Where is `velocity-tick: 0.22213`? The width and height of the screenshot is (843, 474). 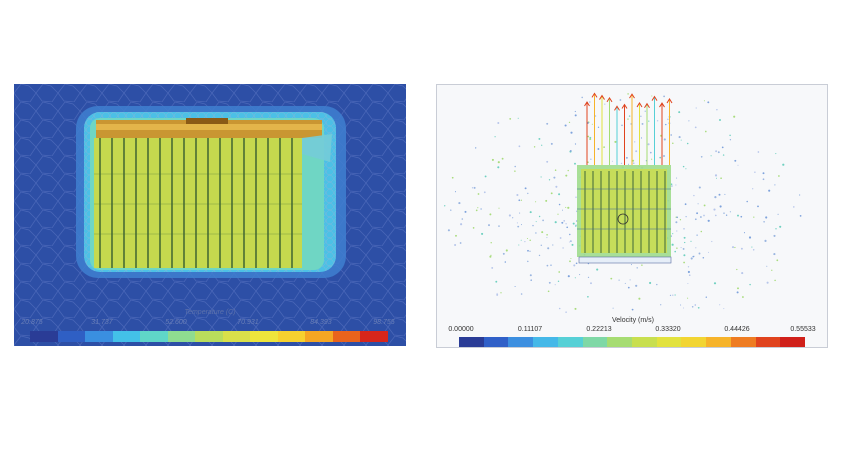
velocity-tick: 0.22213 is located at coordinates (599, 329).